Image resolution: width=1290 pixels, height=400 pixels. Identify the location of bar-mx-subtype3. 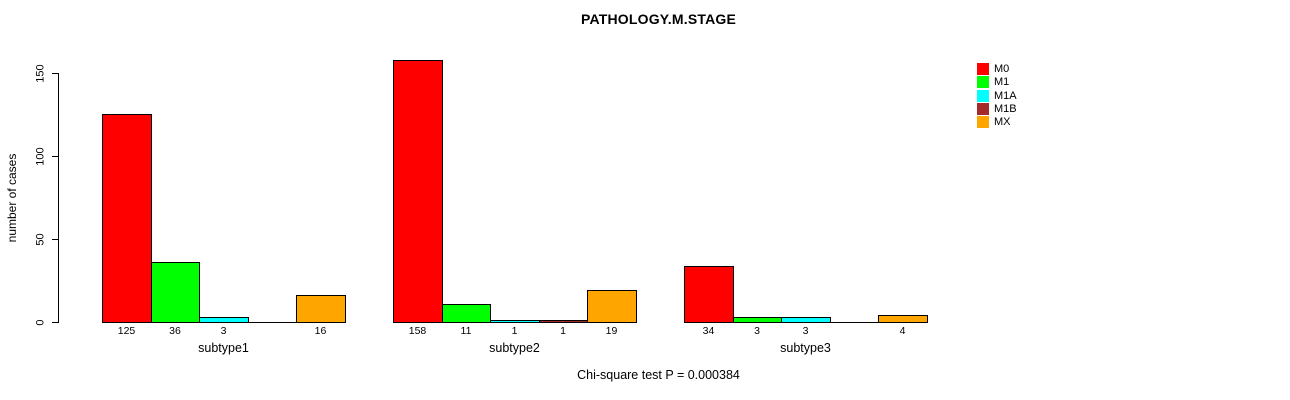
(903, 319).